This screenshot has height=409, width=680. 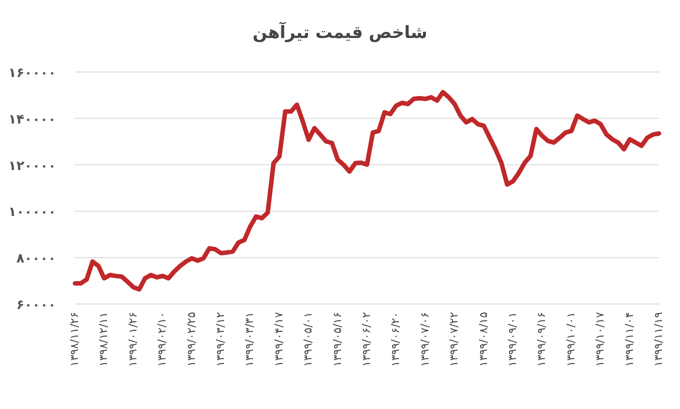 I want to click on x-tick-label: ۱۳۹۹/۰۹/۱۶, so click(x=541, y=339).